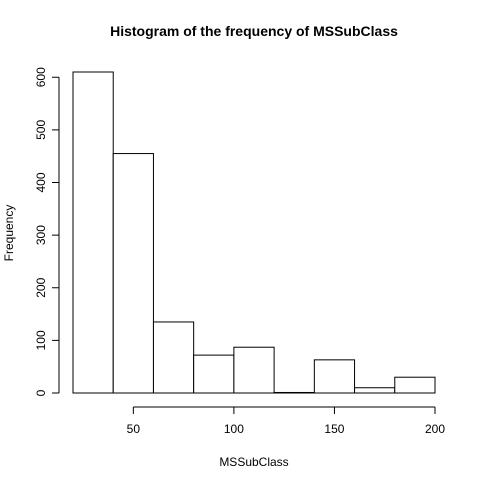  Describe the element at coordinates (41, 287) in the screenshot. I see `y-tick-label-200: 200` at that location.